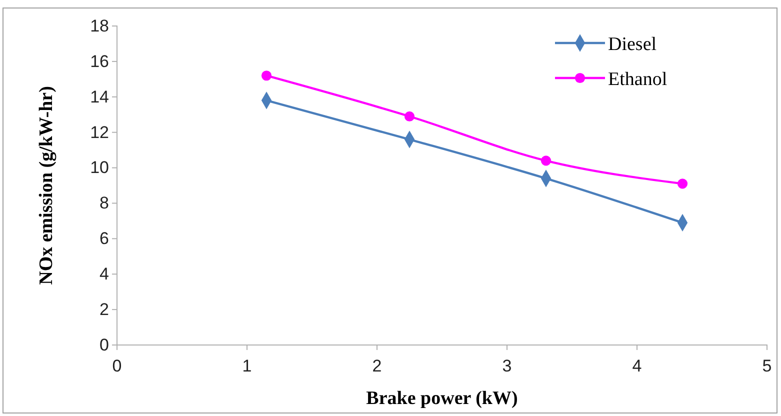  Describe the element at coordinates (104, 238) in the screenshot. I see `y-tick-label: 6` at that location.